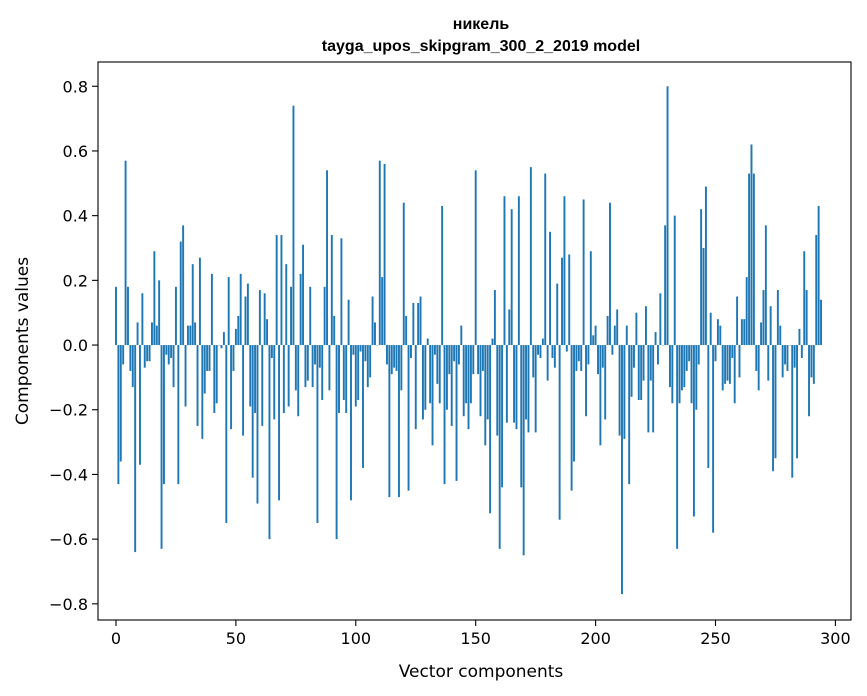 Image resolution: width=867 pixels, height=696 pixels. Describe the element at coordinates (73, 345) in the screenshot. I see `y-axis: 0.8 0.6 0.4 0.2 0.0 −0.2 −0.4 −0.6 −0.8` at that location.